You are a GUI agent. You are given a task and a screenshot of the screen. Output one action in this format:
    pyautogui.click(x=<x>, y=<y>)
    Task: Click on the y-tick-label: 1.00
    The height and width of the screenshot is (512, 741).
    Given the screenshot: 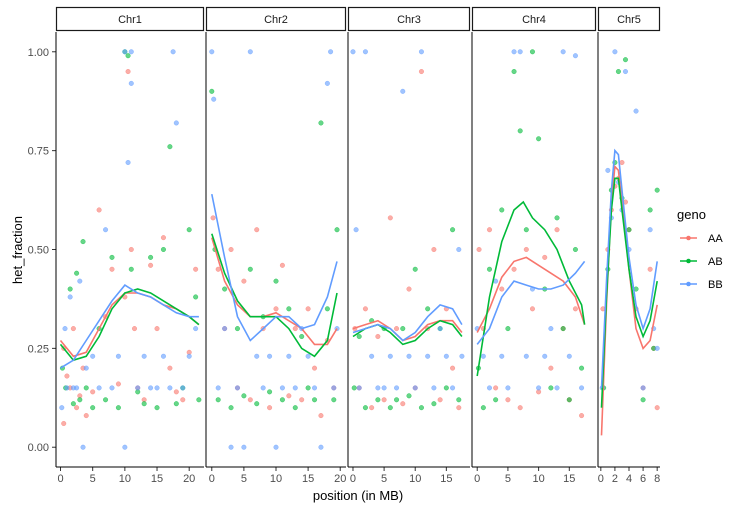 What is the action you would take?
    pyautogui.click(x=38, y=53)
    